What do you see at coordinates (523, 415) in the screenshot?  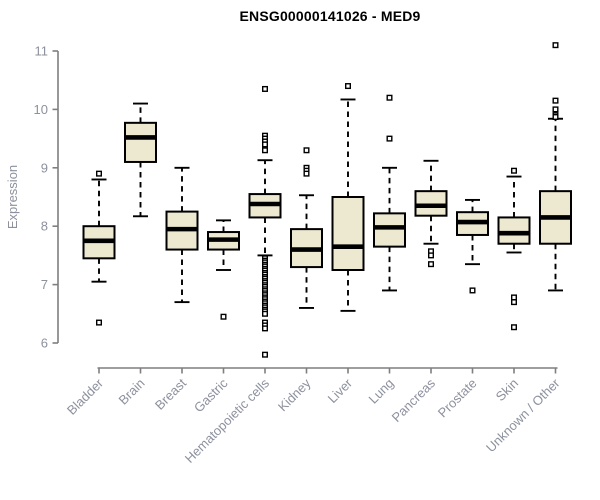 I see `x-category-label-unknown-other: Unknown / Other` at bounding box center [523, 415].